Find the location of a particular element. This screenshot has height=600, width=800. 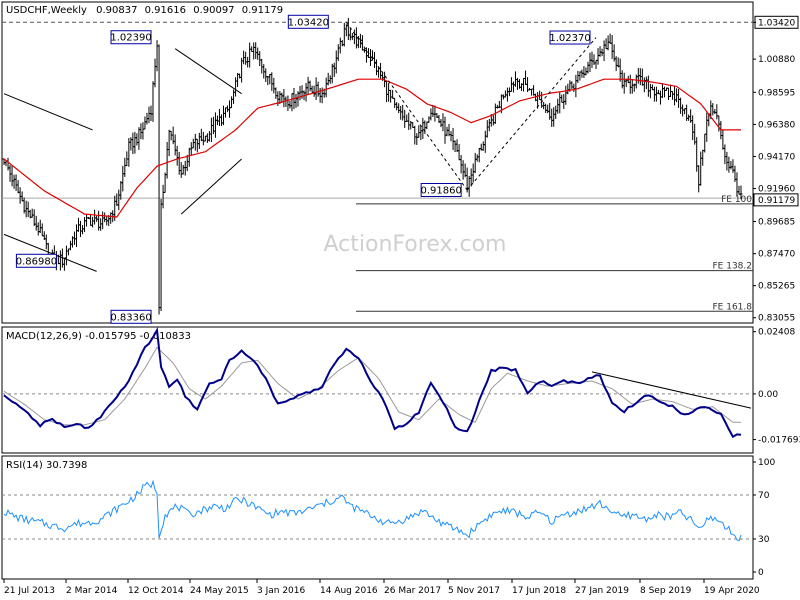

price-bar is located at coordinates (741, 192).